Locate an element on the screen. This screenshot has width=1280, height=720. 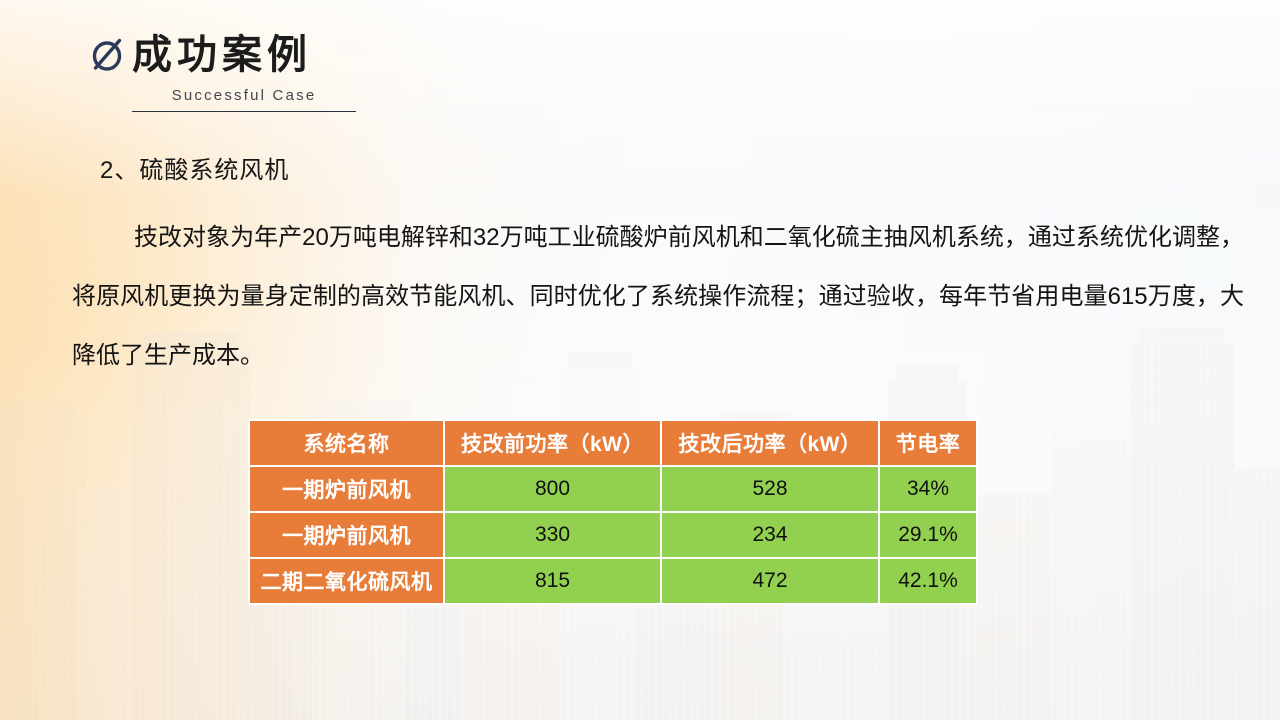
cell-saving-rate: 34% is located at coordinates (928, 489).